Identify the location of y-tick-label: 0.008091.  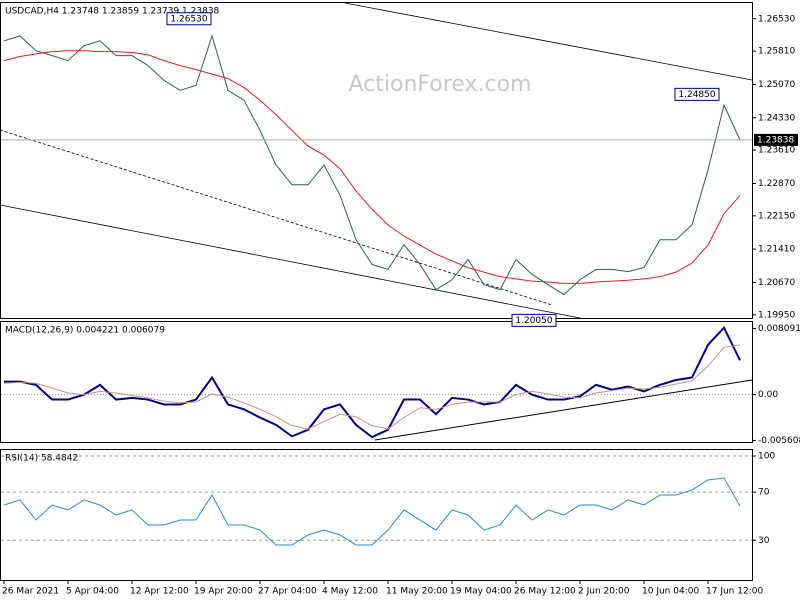
(779, 329).